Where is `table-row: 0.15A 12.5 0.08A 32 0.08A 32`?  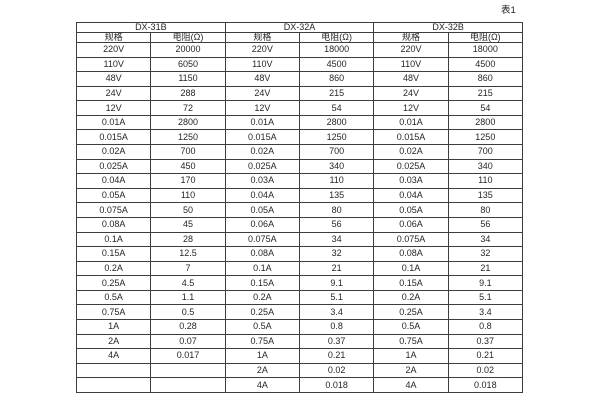 table-row: 0.15A 12.5 0.08A 32 0.08A 32 is located at coordinates (299, 254).